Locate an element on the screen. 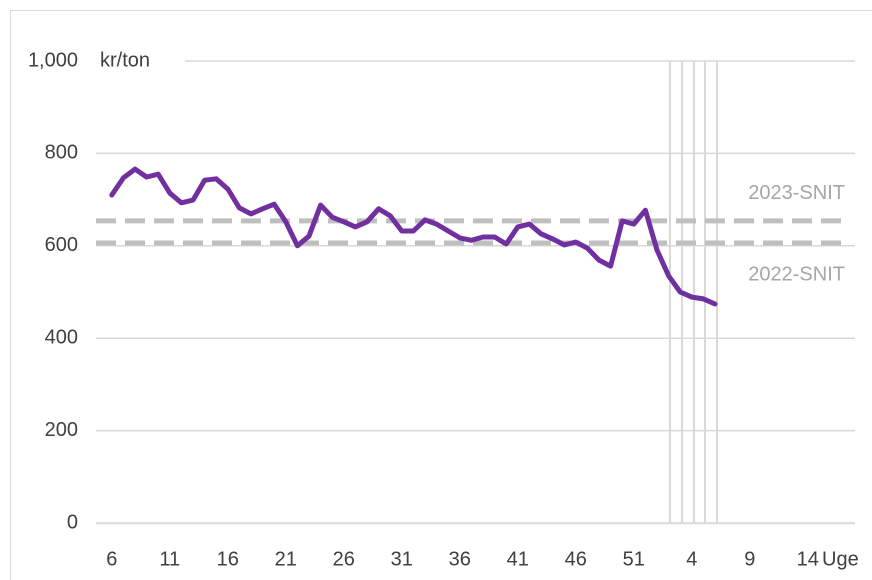 The width and height of the screenshot is (872, 580). x-axis-label: Uge is located at coordinates (840, 559).